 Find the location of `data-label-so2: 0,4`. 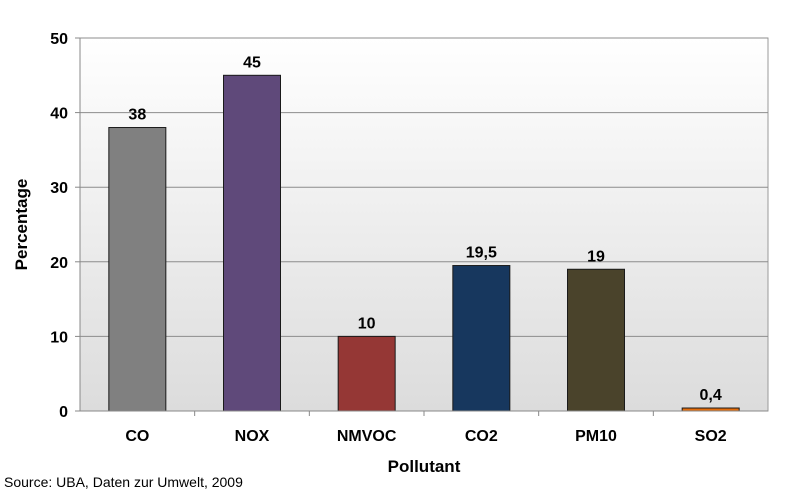

data-label-so2: 0,4 is located at coordinates (711, 395).